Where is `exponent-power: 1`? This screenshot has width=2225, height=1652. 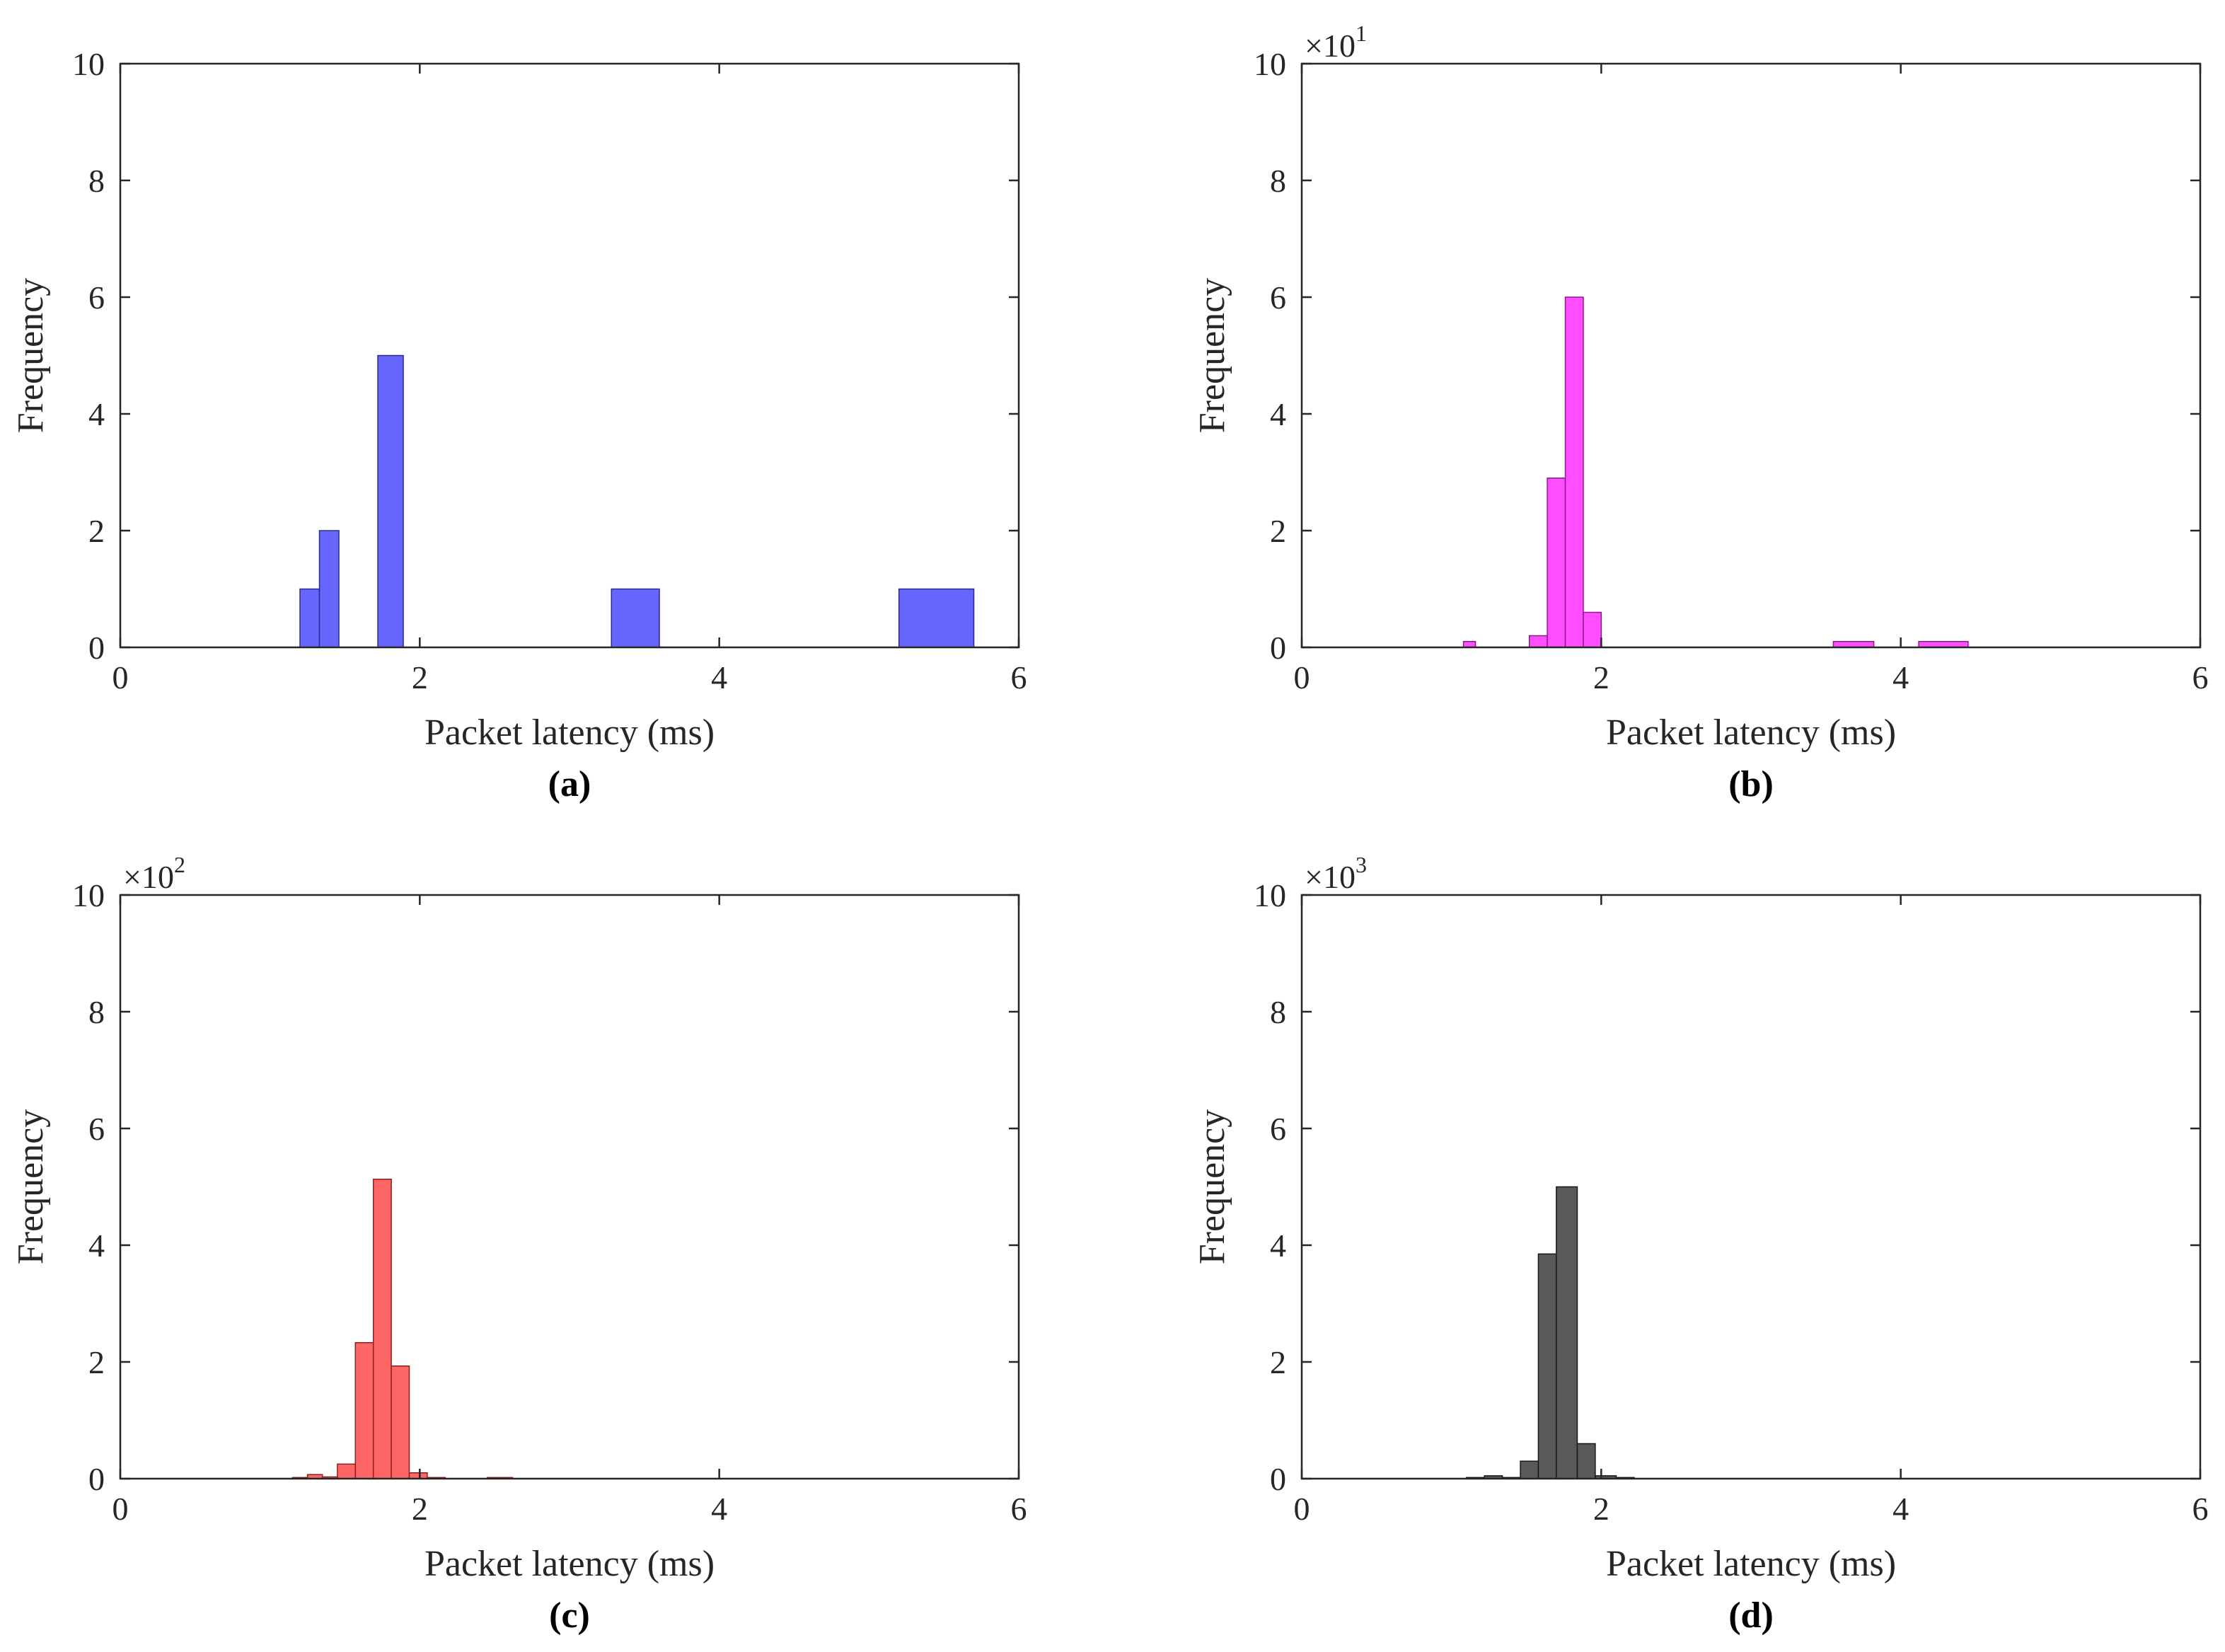 exponent-power: 1 is located at coordinates (1362, 33).